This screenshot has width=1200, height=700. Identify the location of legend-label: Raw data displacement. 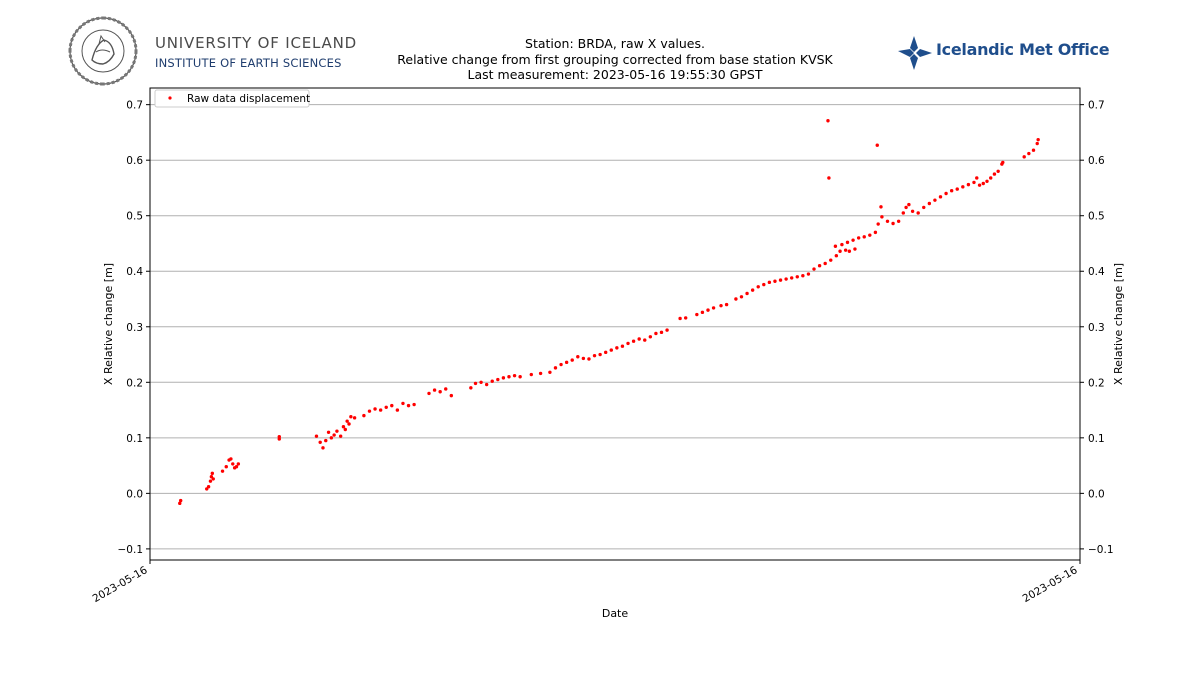
(248, 99).